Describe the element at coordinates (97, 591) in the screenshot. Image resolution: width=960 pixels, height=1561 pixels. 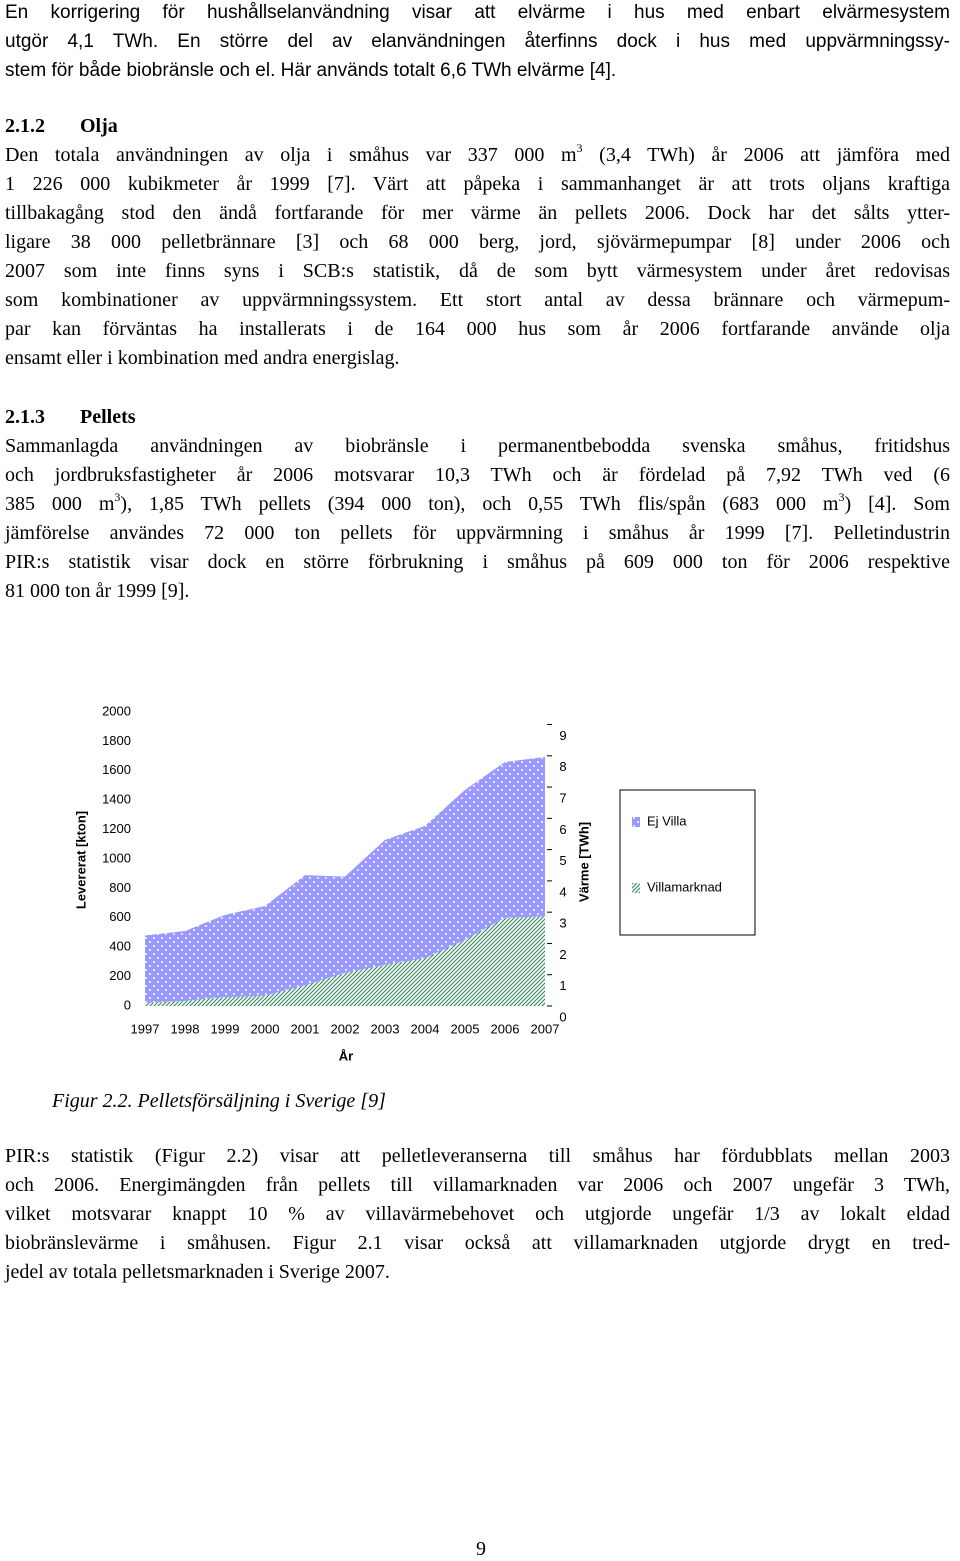
I see `text-line: 81 000 ton år 1999 [9].` at that location.